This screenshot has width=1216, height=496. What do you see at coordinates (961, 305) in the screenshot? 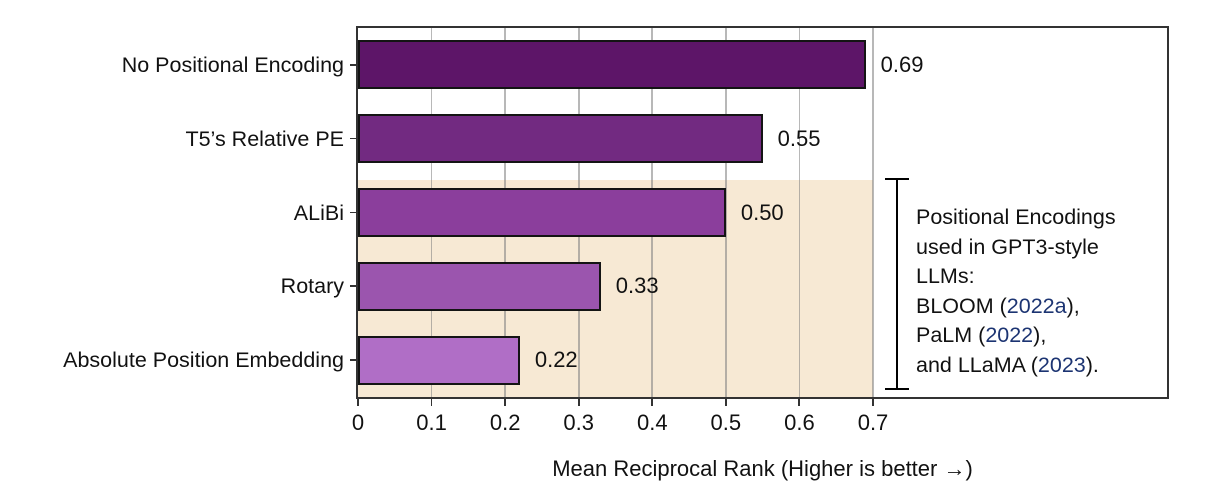
I see `annotation-text: BLOOM (` at bounding box center [961, 305].